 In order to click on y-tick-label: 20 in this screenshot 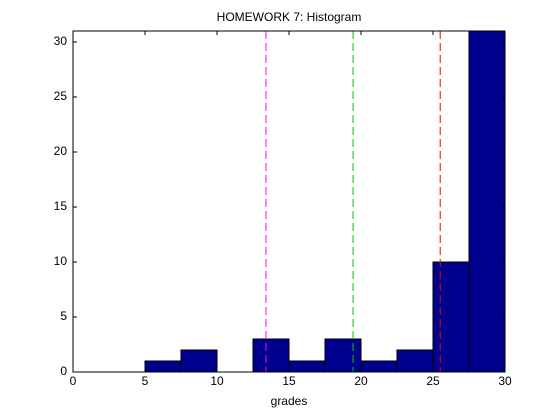, I will do `click(61, 151)`.